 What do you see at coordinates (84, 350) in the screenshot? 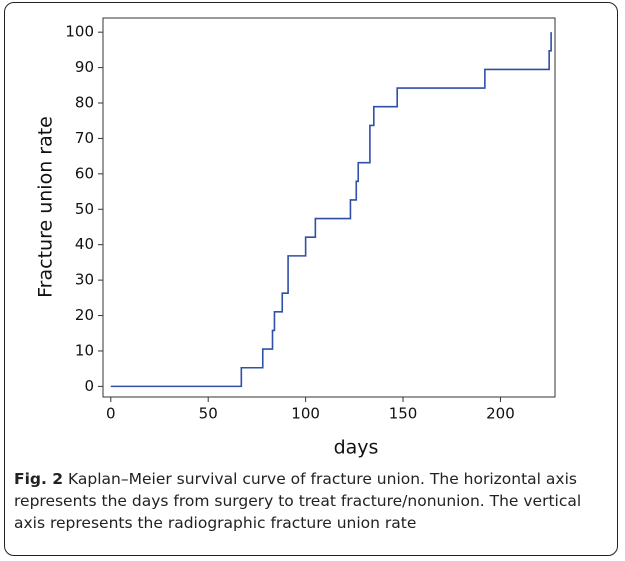
I see `y-tick-label: 10` at bounding box center [84, 350].